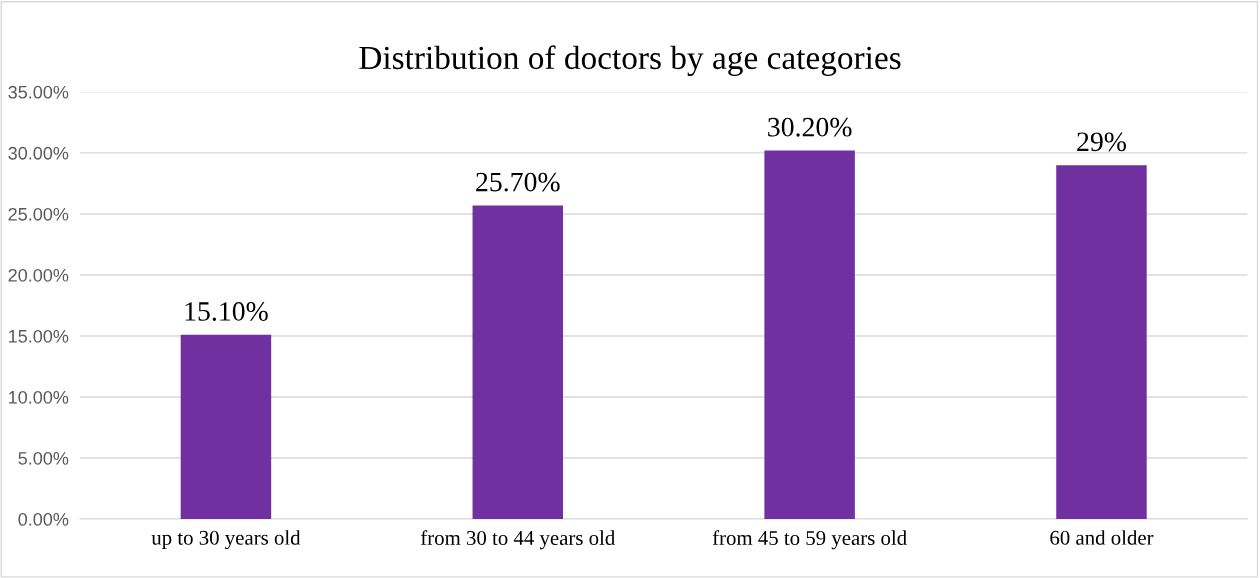 This screenshot has width=1260, height=578. What do you see at coordinates (630, 61) in the screenshot?
I see `chart-title: Distribution of doctors by age categories` at bounding box center [630, 61].